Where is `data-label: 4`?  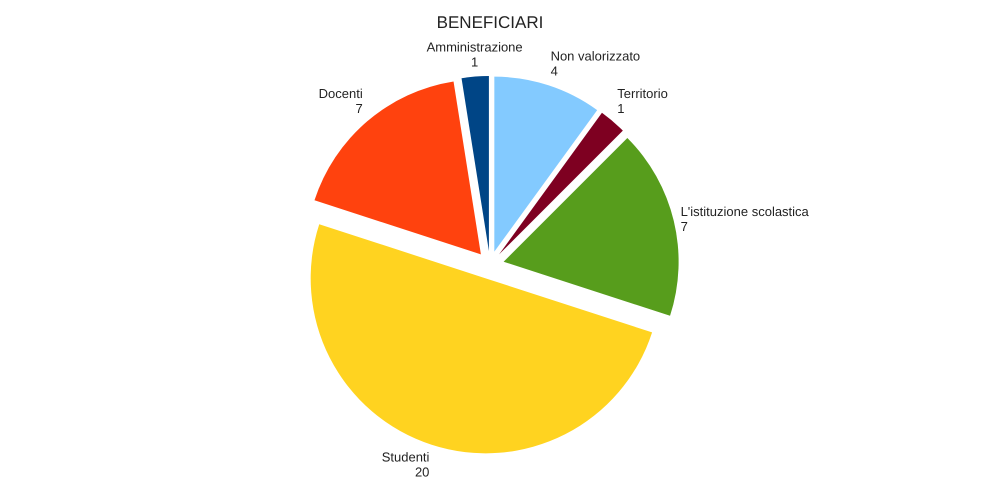 data-label: 4 is located at coordinates (554, 71).